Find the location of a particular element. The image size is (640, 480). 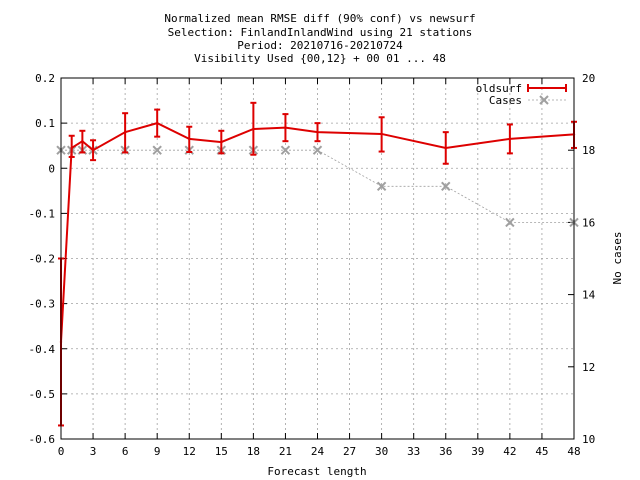

title-line-4: Visibility Used {00,12} + 00 01 ... 48 is located at coordinates (320, 58).